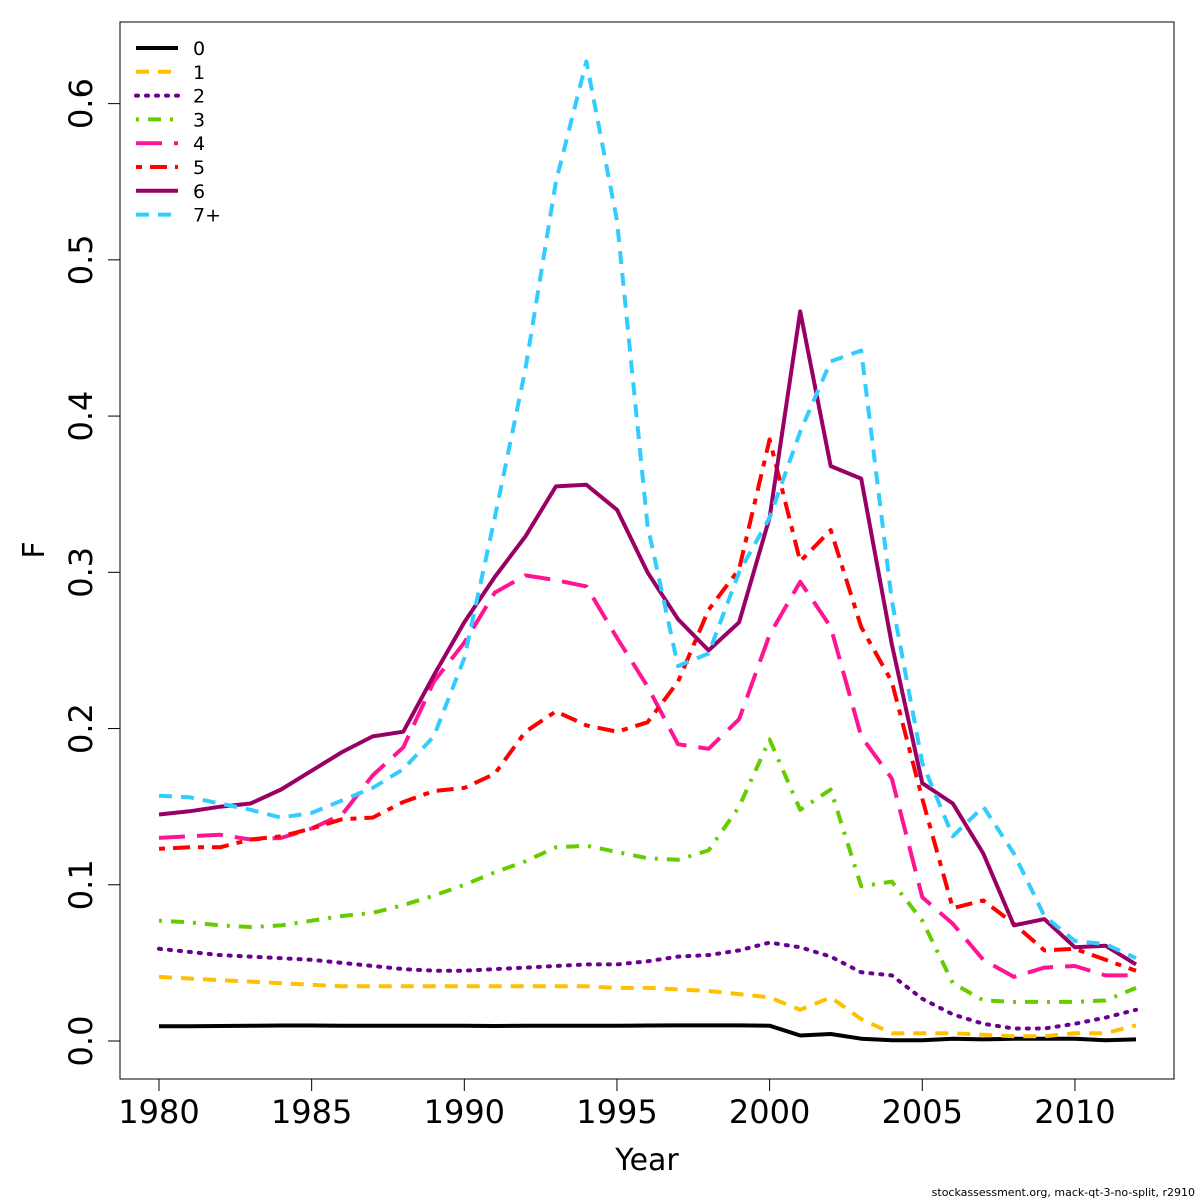  I want to click on legend-label-4: 4, so click(199, 144).